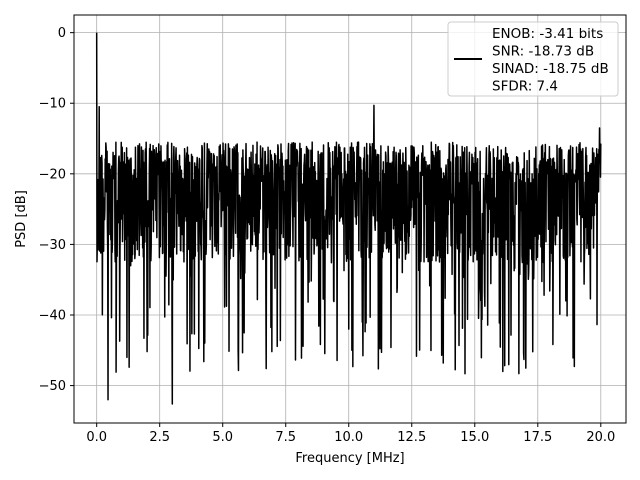 The height and width of the screenshot is (480, 640). I want to click on legend-sfdr-text: SFDR: 7.4, so click(525, 87).